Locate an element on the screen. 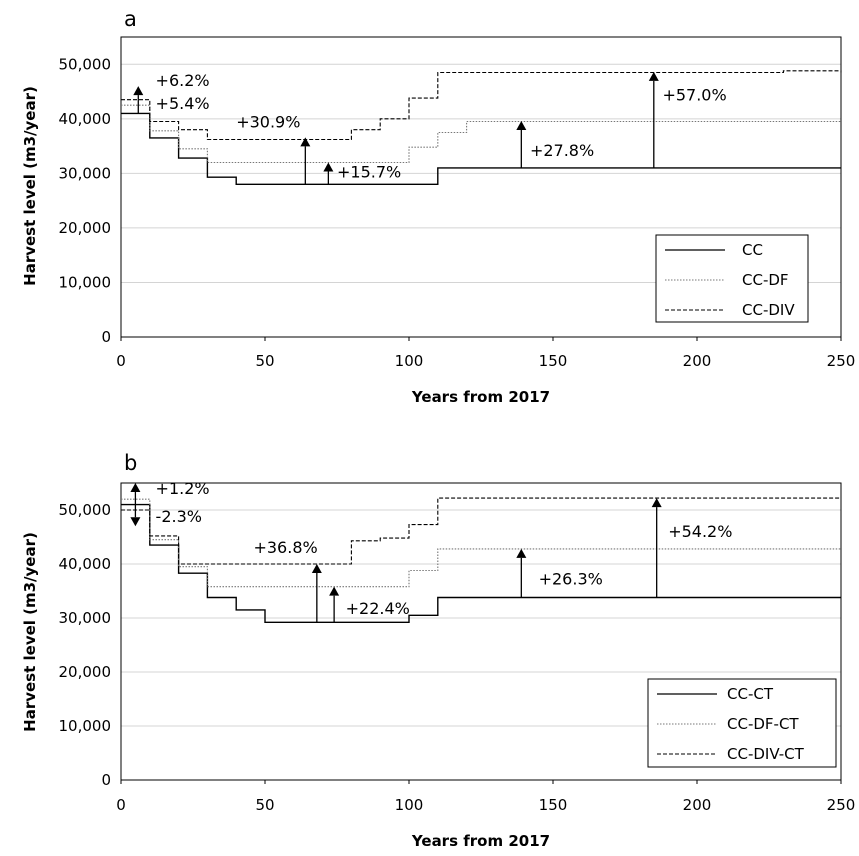 Image resolution: width=859 pixels, height=856 pixels. panel-label-b: b is located at coordinates (130, 463).